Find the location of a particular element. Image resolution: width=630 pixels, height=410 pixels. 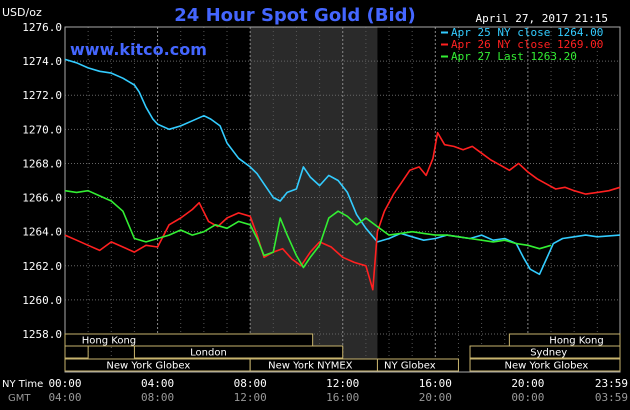

x-tick-label-ny: 00:00 is located at coordinates (64, 383).